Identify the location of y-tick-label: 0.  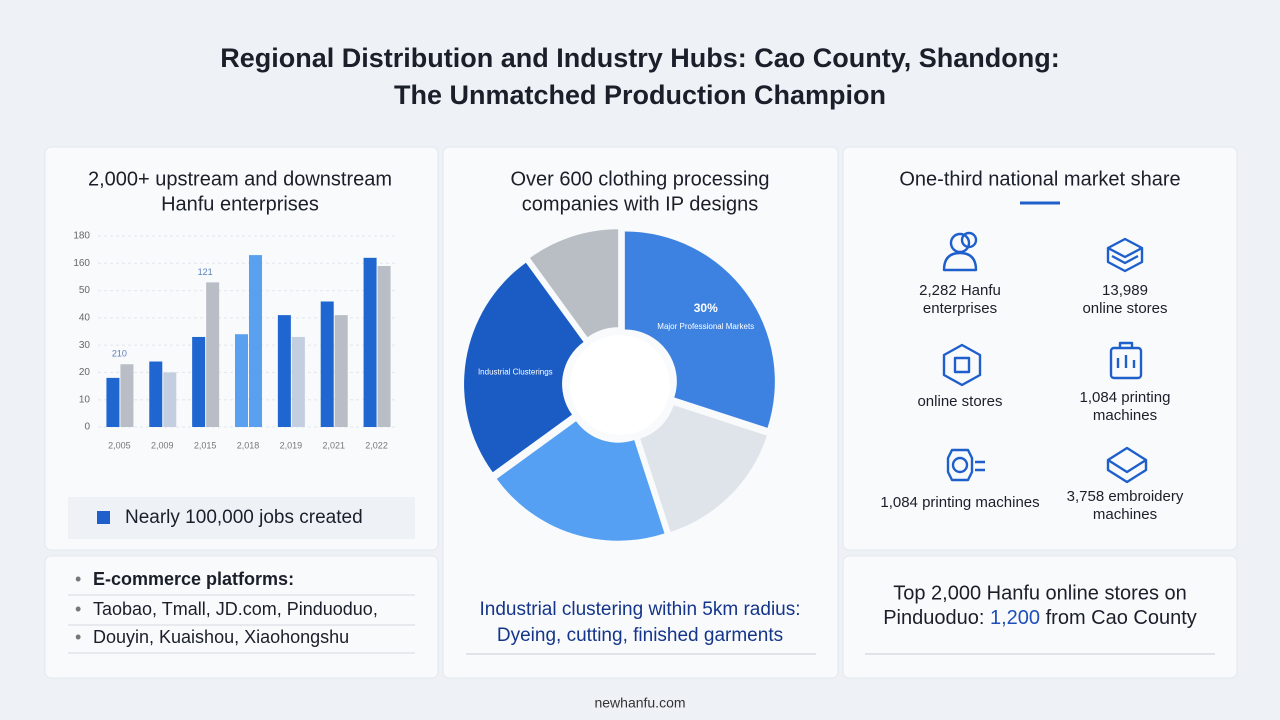
(87, 427).